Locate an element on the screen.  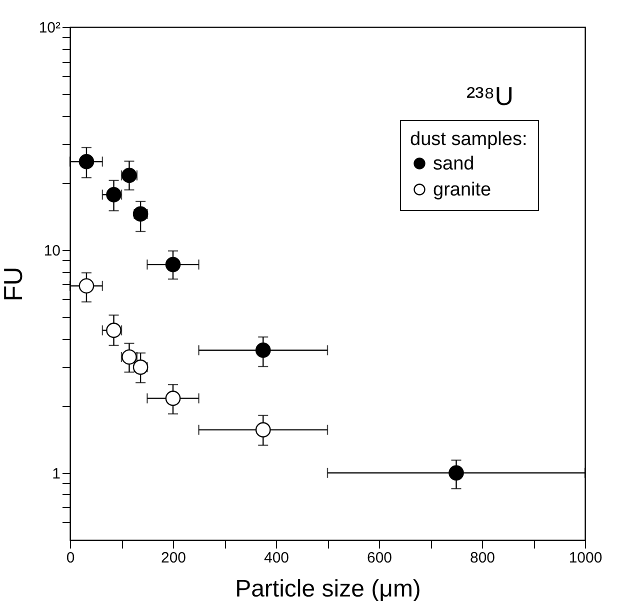
legend-label: sand is located at coordinates (453, 164).